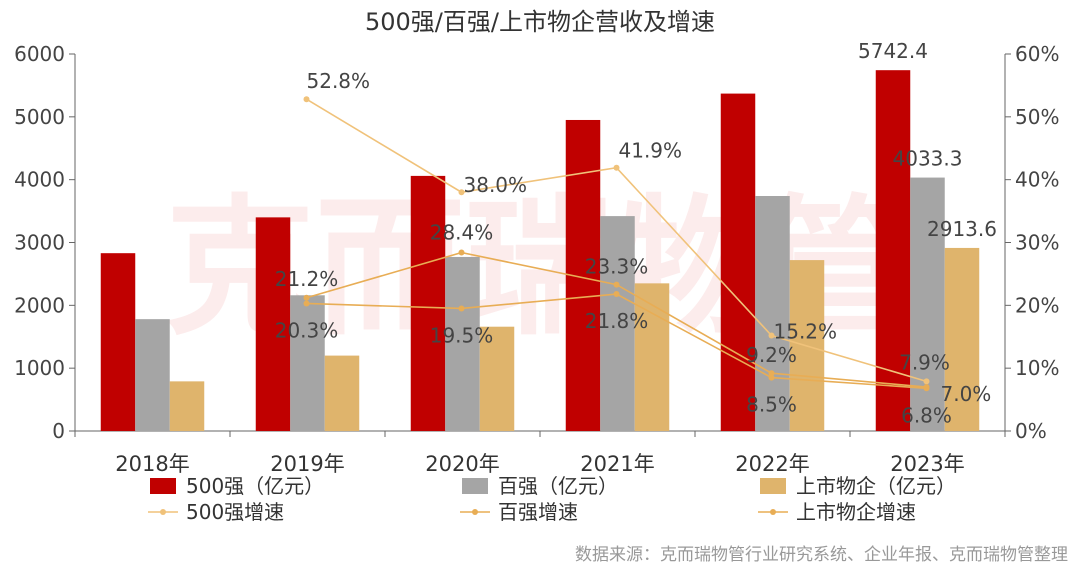 Image resolution: width=1080 pixels, height=568 pixels. I want to click on line-data-label: 20.3%, so click(307, 330).